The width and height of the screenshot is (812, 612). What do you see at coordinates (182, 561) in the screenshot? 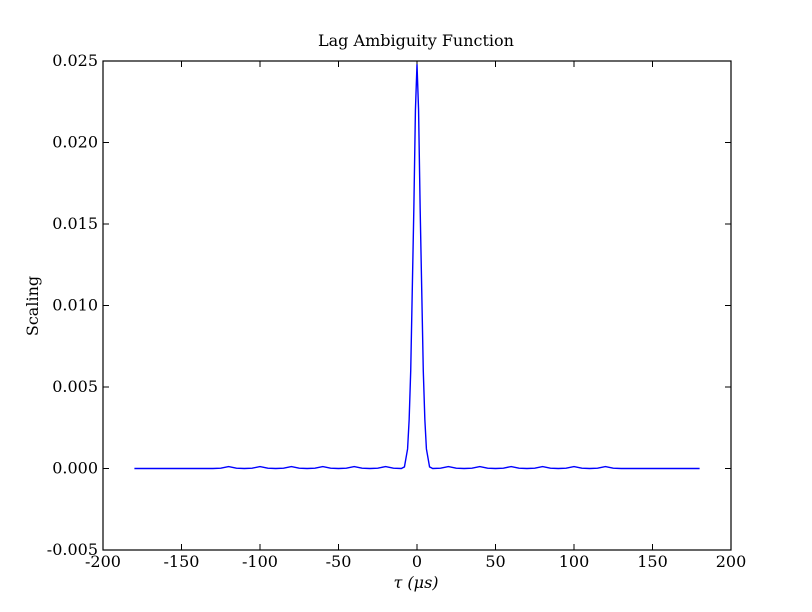
I see `x-tick-label: -150` at bounding box center [182, 561].